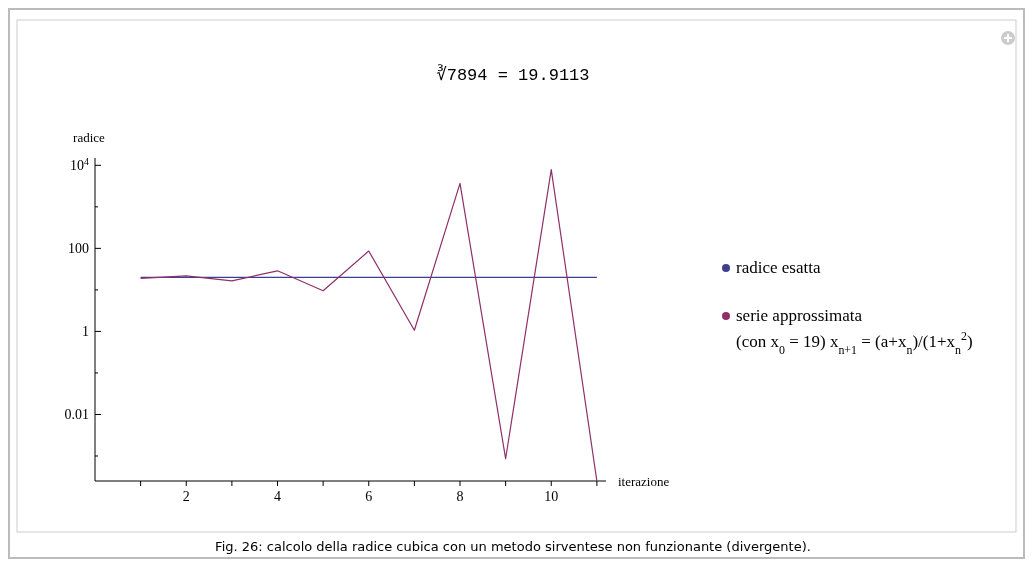 The image size is (1033, 567). I want to click on x-tick-label: 10, so click(551, 496).